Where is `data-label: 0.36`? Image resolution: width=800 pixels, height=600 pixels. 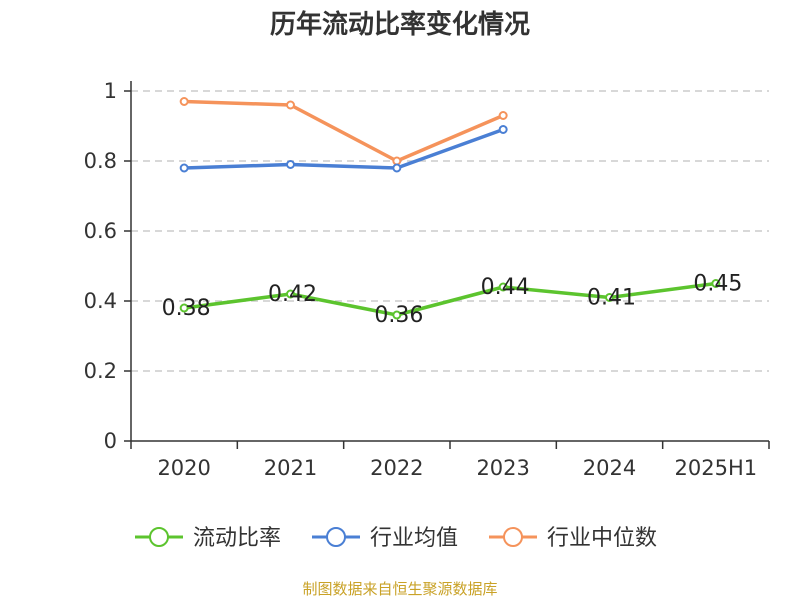 data-label: 0.36 is located at coordinates (398, 315).